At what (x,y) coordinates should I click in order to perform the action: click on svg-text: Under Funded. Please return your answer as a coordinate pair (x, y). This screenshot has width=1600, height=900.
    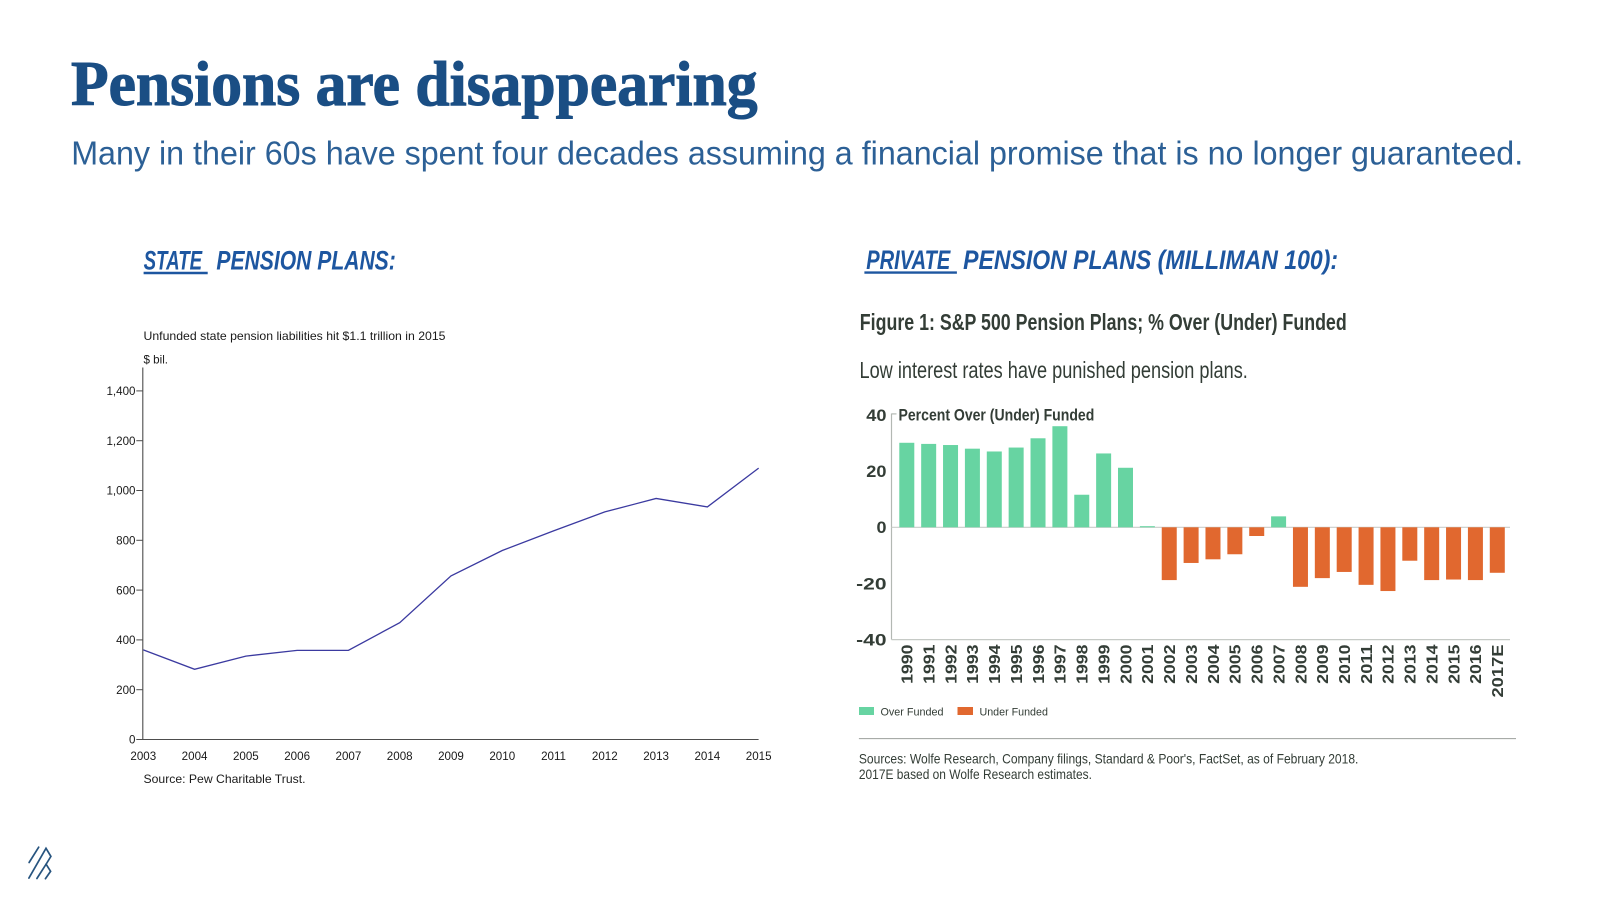
    Looking at the image, I should click on (1014, 713).